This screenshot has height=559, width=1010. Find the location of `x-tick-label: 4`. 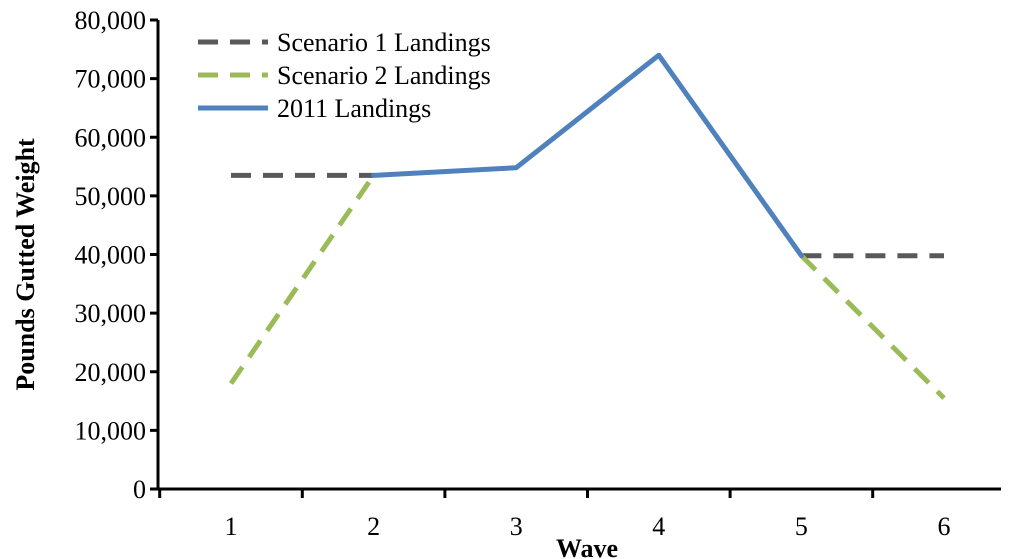

x-tick-label: 4 is located at coordinates (658, 526).